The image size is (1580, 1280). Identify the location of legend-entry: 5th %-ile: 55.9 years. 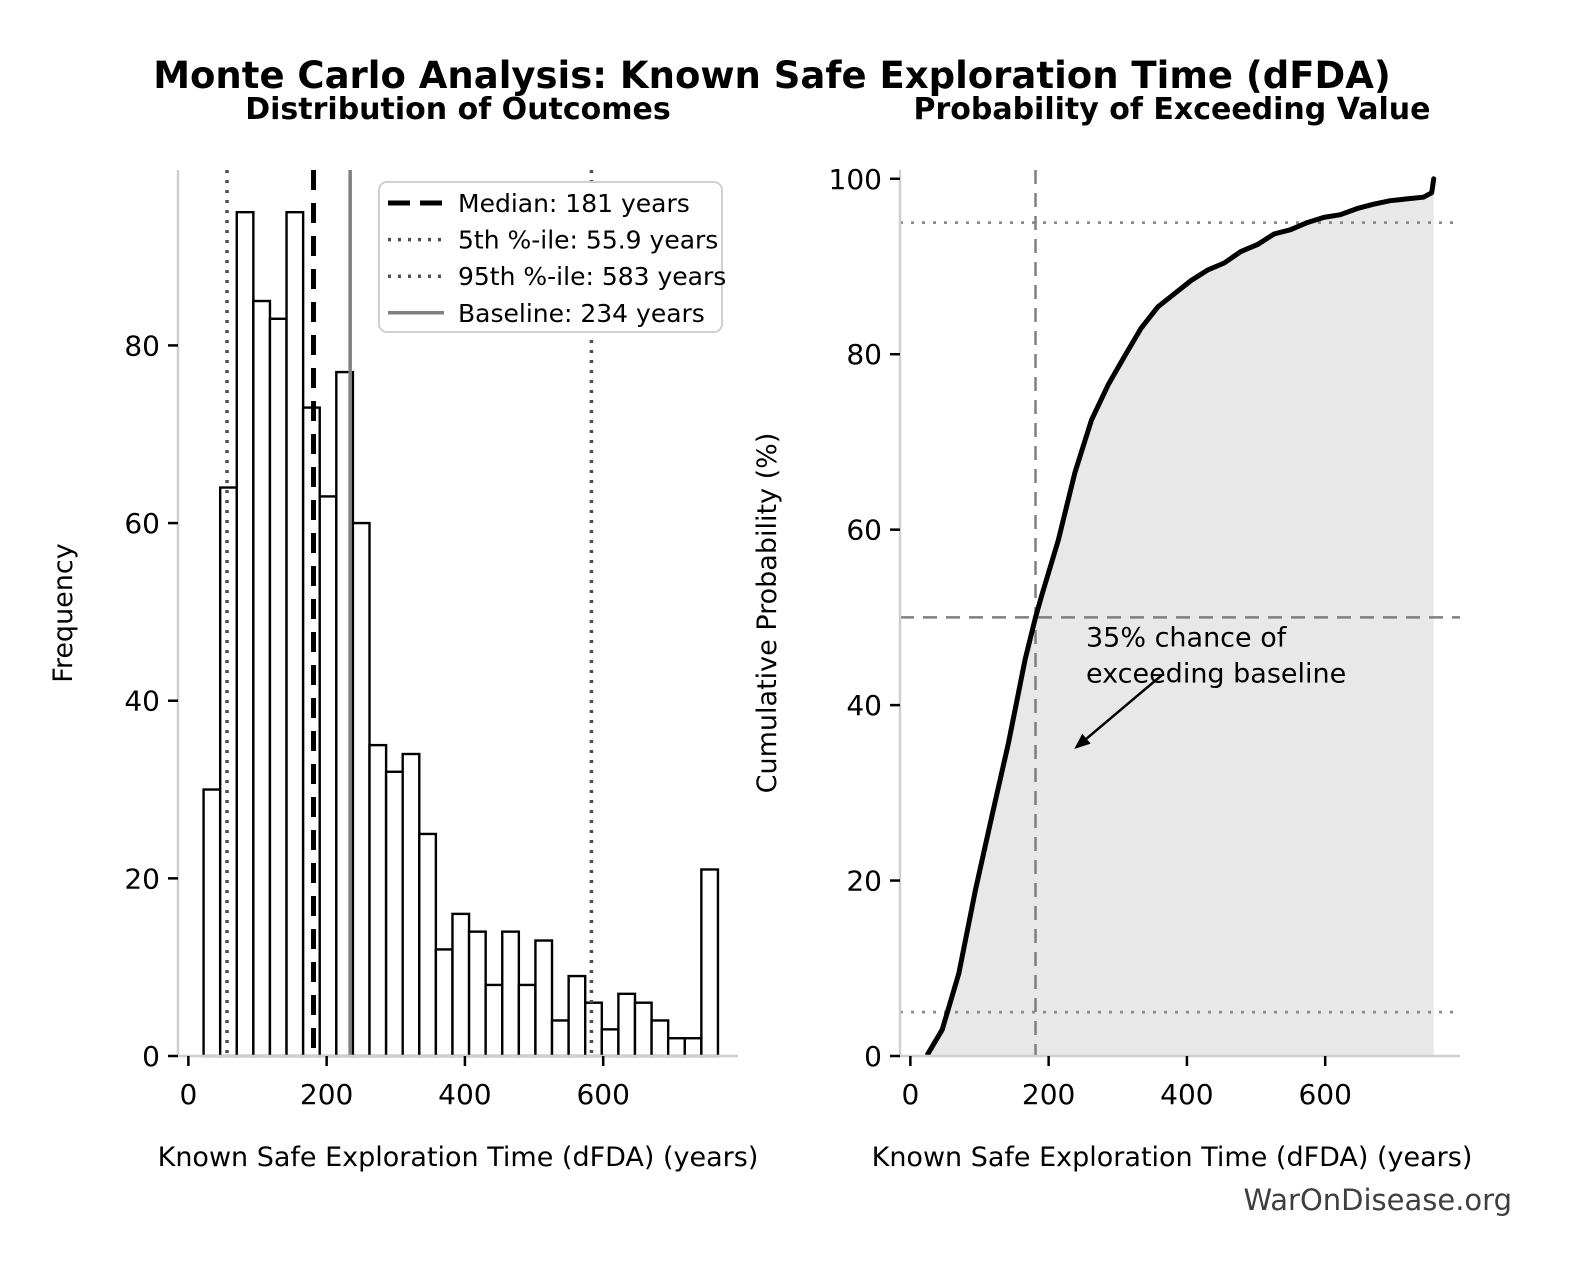
(553, 240).